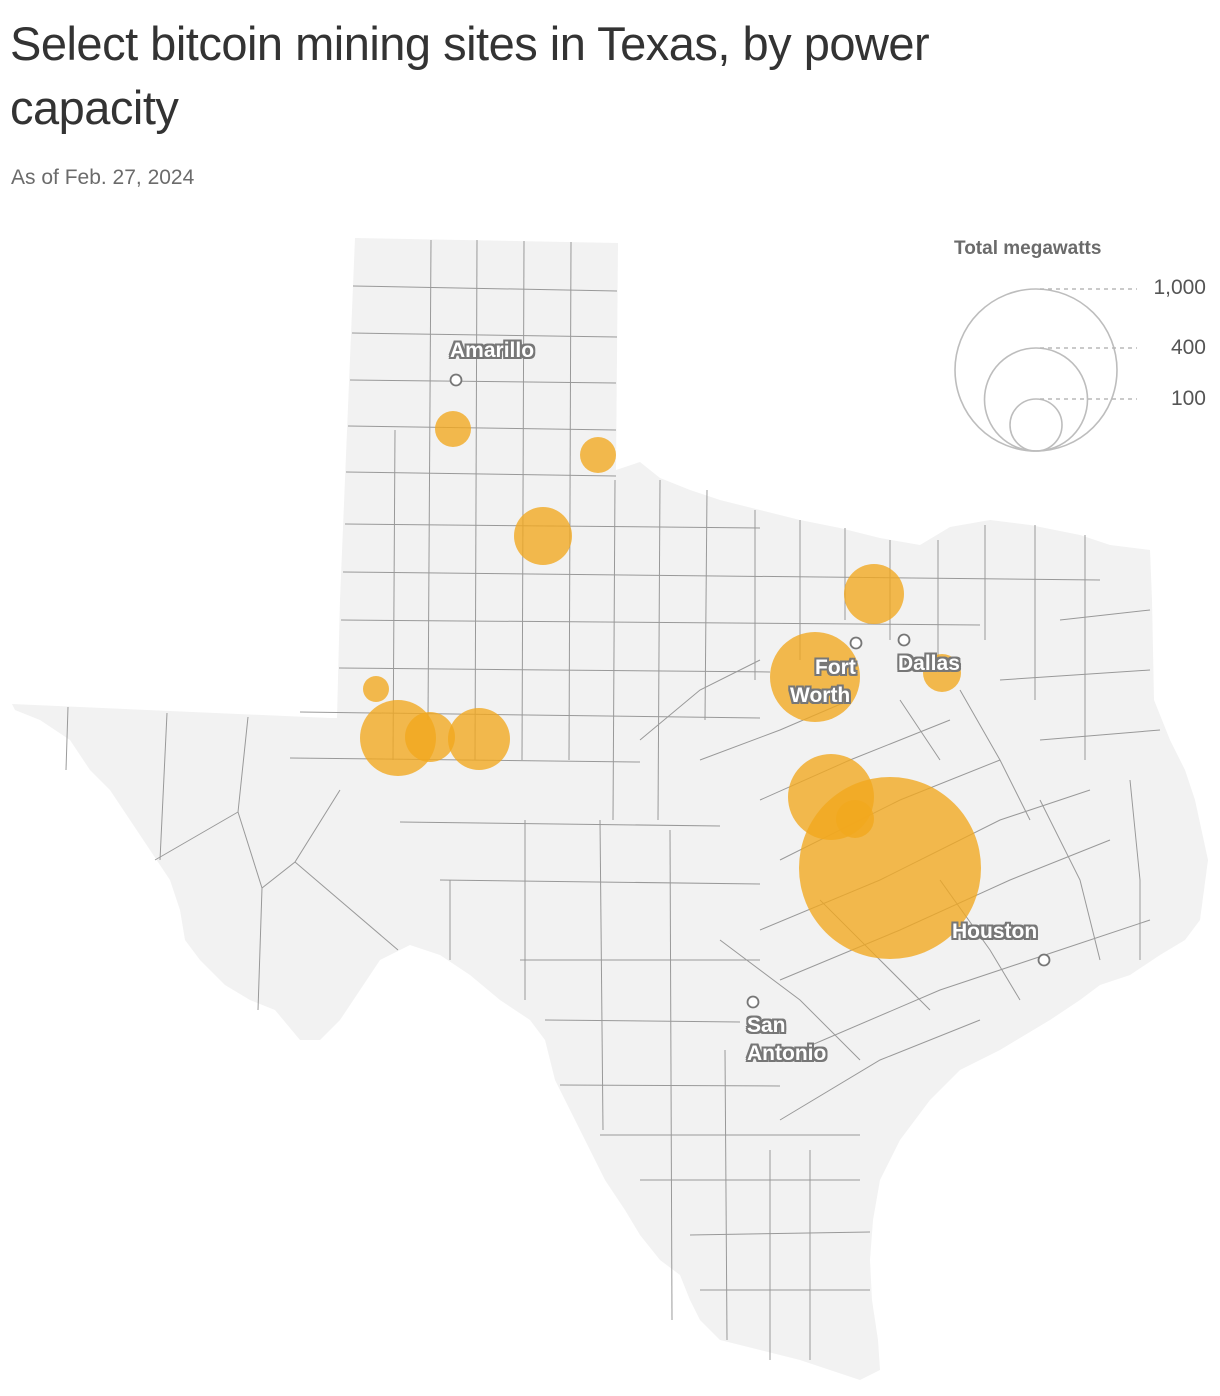 Image resolution: width=1220 pixels, height=1396 pixels. Describe the element at coordinates (456, 380) in the screenshot. I see `city-dot-amarillo` at that location.